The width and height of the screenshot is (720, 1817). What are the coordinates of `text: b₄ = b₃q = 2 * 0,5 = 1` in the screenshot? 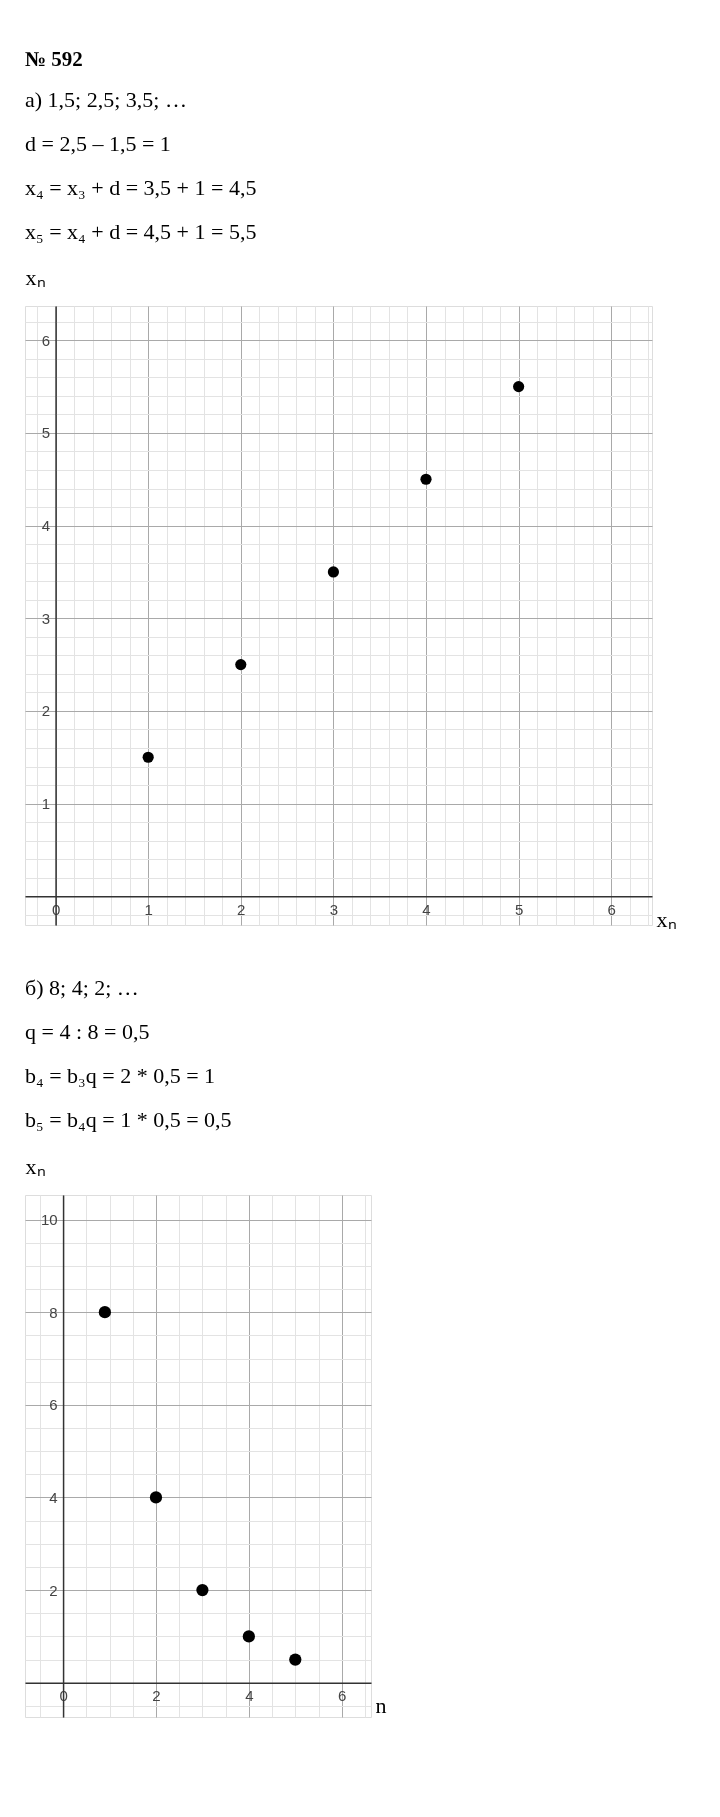 It's located at (120, 1075).